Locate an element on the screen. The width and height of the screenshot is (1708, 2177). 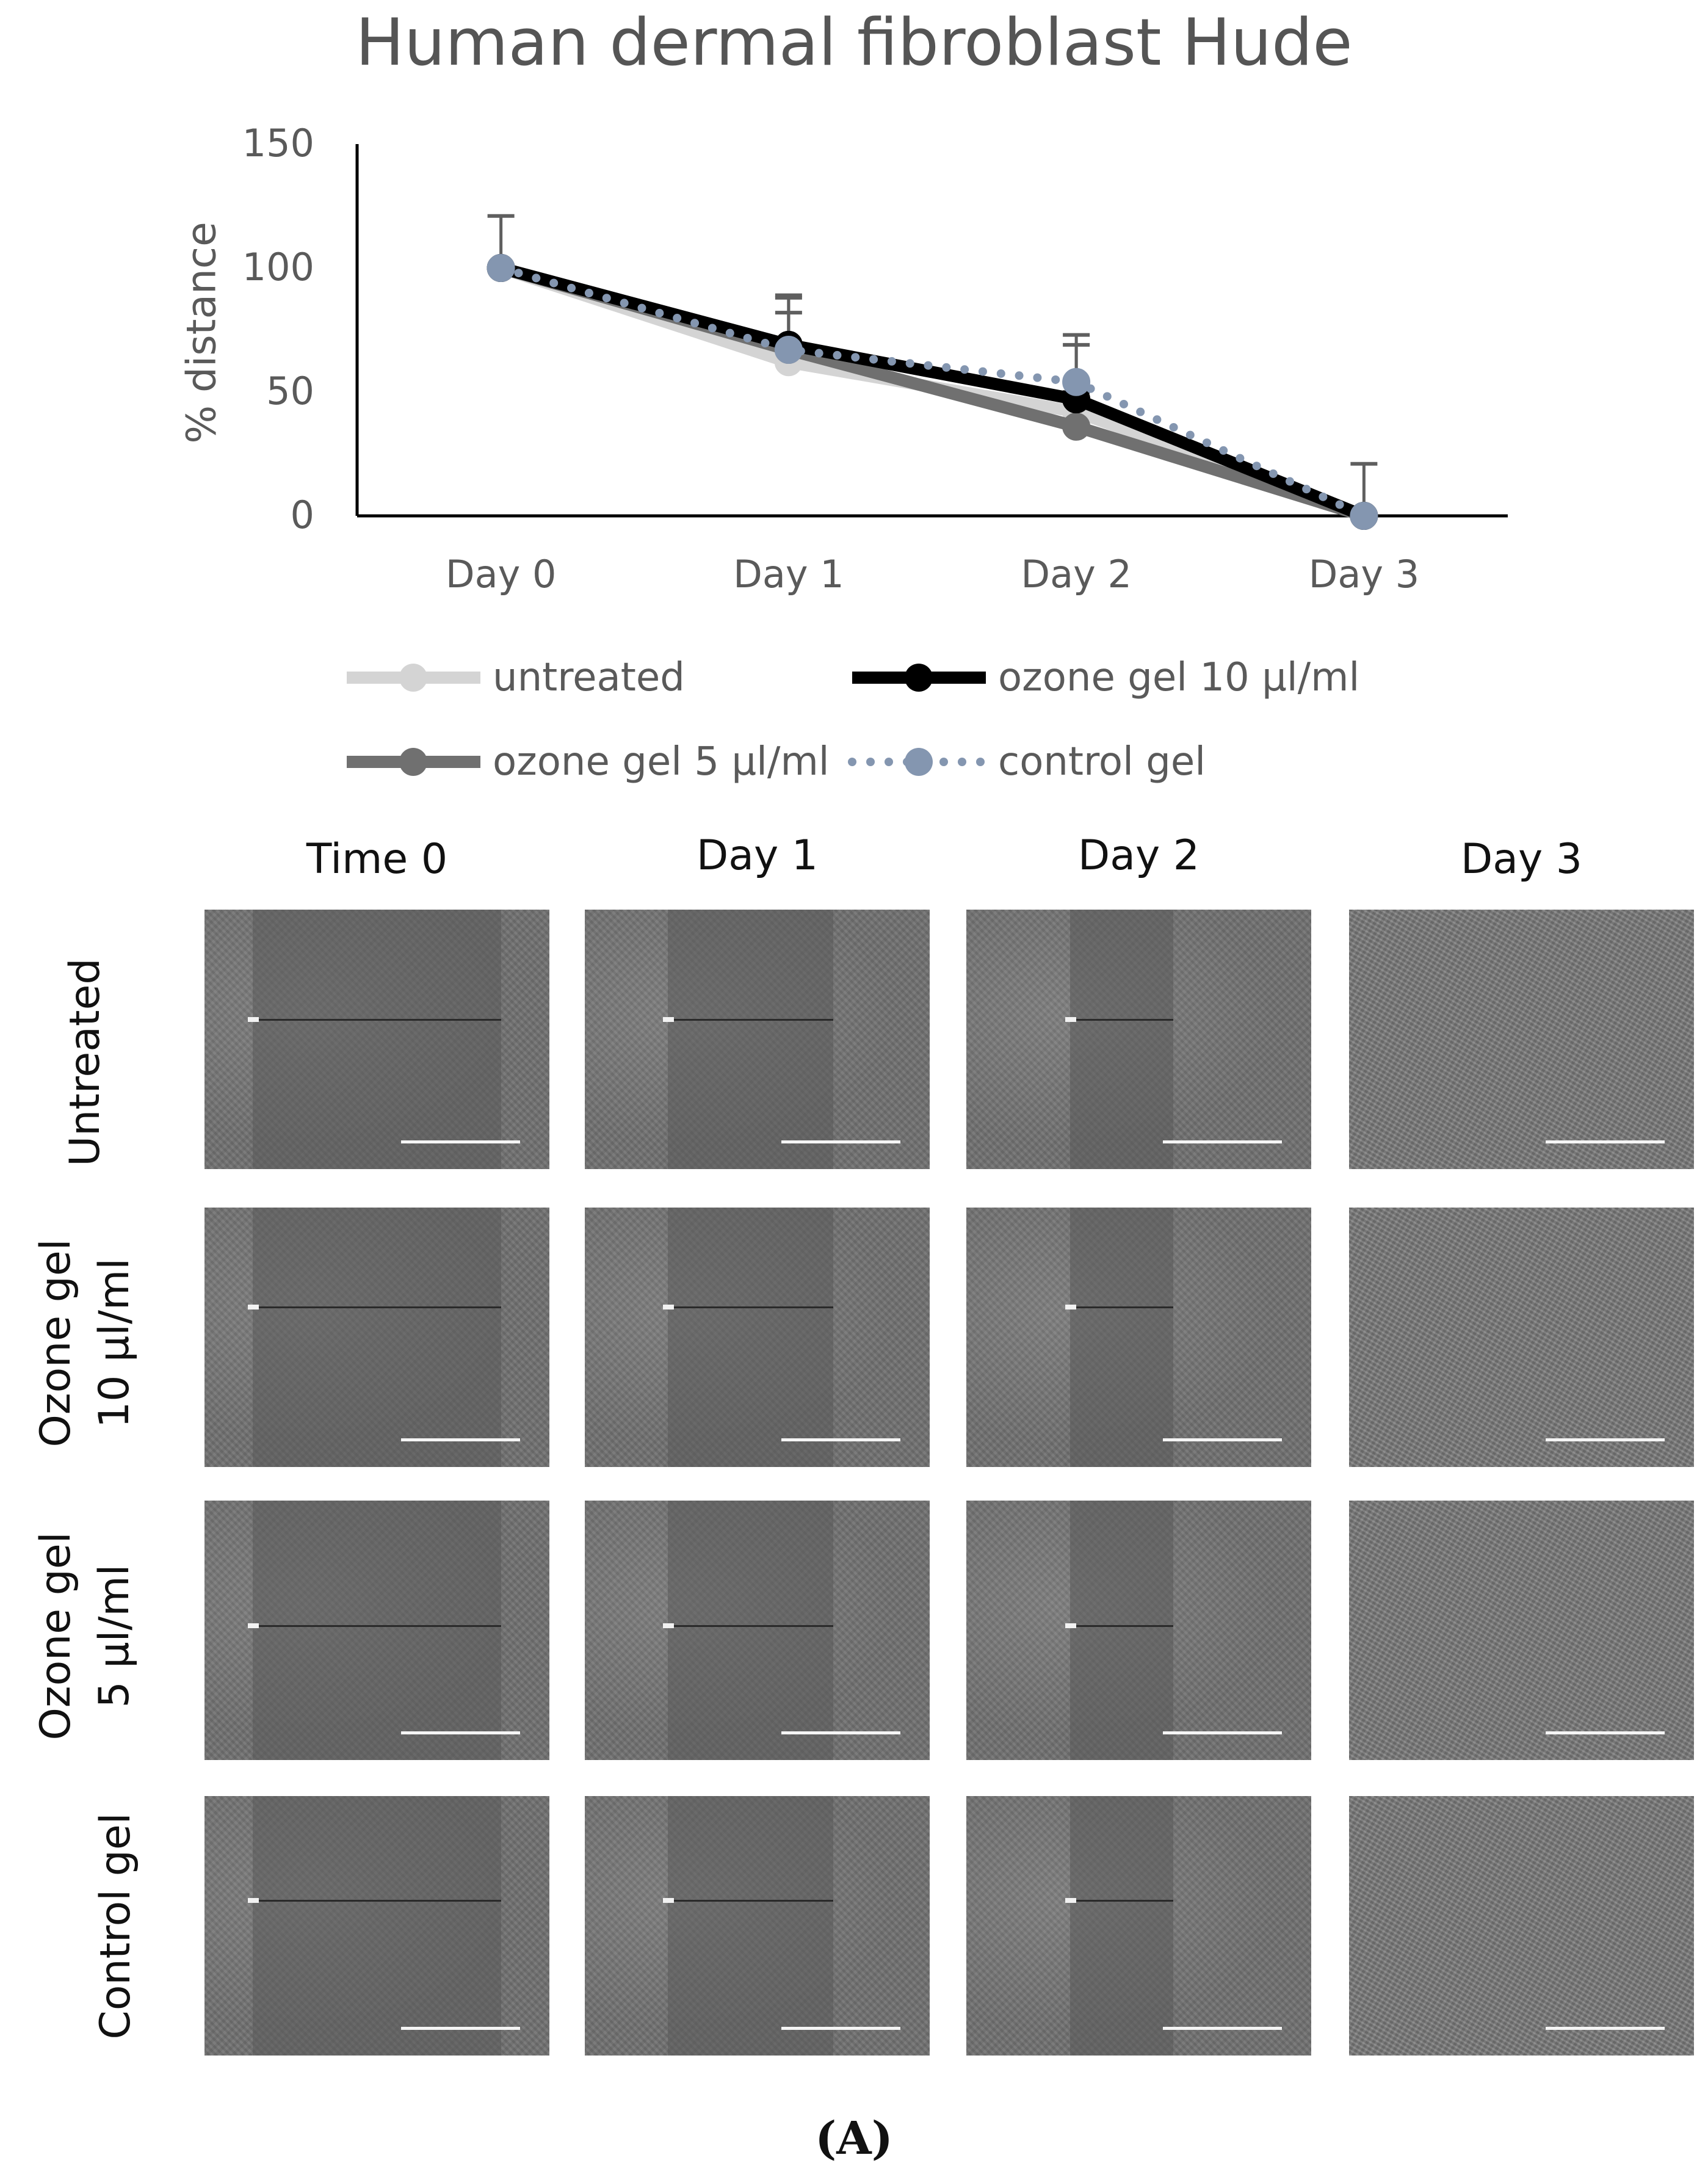
column-header: Day 3 is located at coordinates (1521, 859).